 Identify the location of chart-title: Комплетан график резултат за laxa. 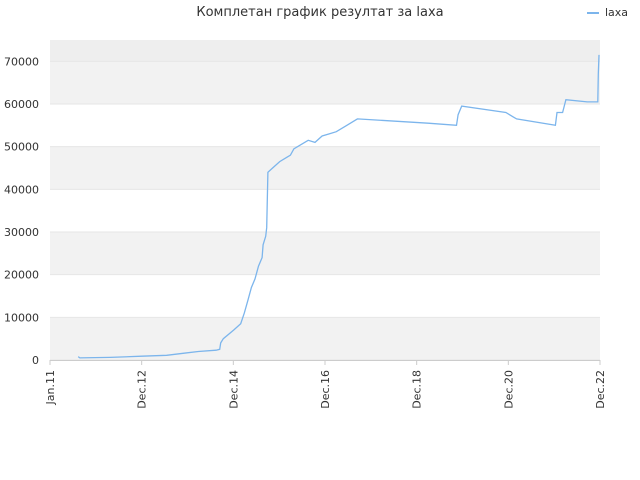
(320, 12).